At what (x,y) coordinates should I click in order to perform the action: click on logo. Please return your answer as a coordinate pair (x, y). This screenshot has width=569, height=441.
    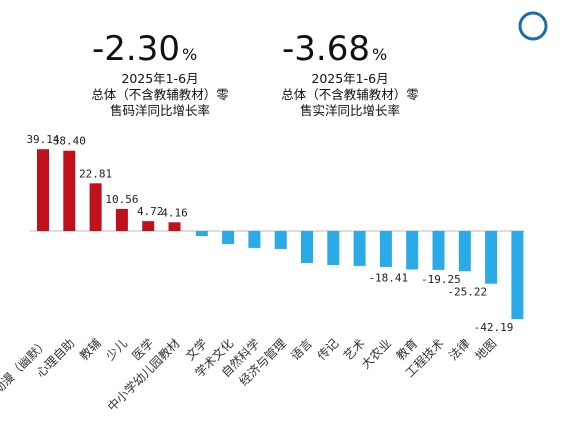
    Looking at the image, I should click on (533, 26).